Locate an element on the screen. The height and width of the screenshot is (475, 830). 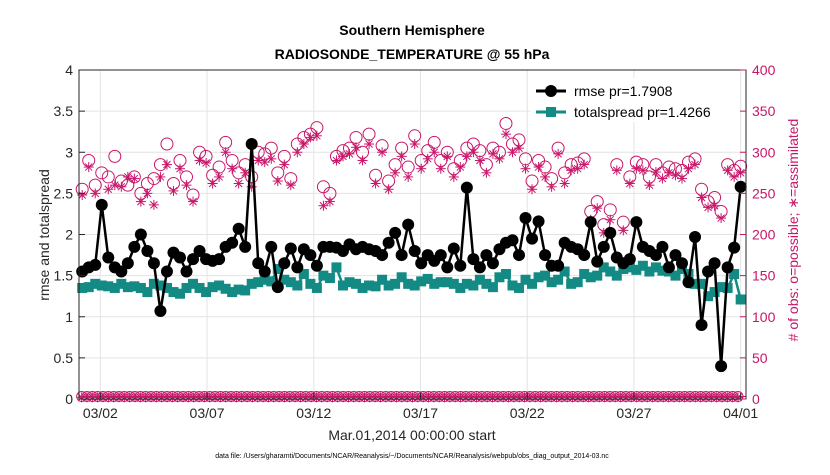
y-right-tick-label: 150 is located at coordinates (764, 276).